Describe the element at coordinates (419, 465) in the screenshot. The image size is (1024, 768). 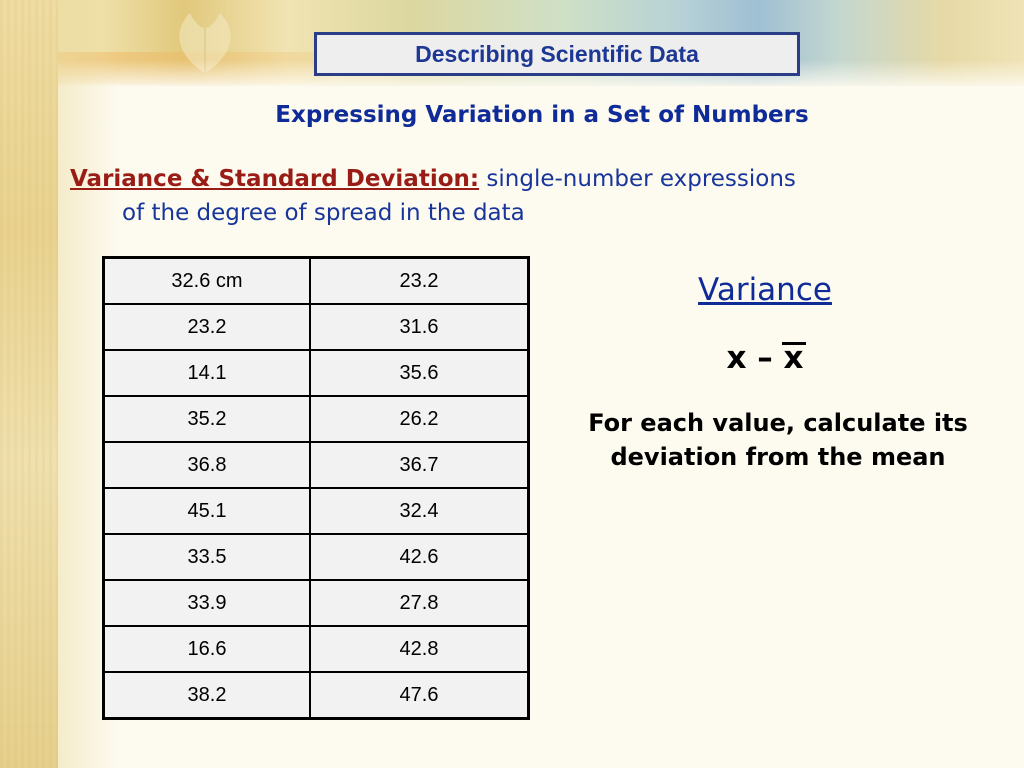
I see `table-cell: 36.7` at that location.